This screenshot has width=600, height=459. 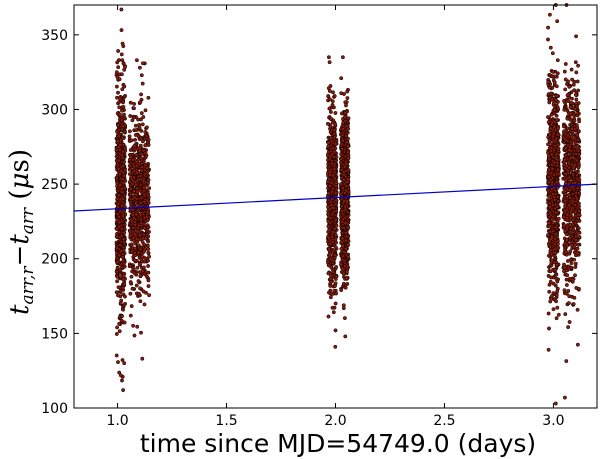 I want to click on y-axis-title-base: t, so click(x=20, y=309).